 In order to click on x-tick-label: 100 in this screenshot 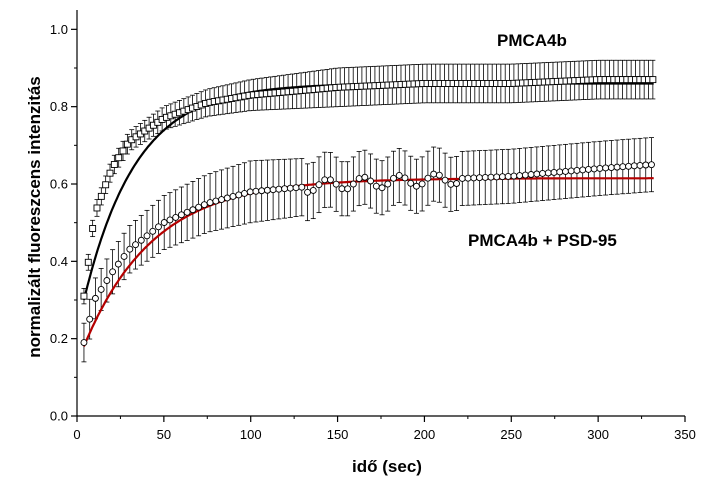, I will do `click(251, 434)`.